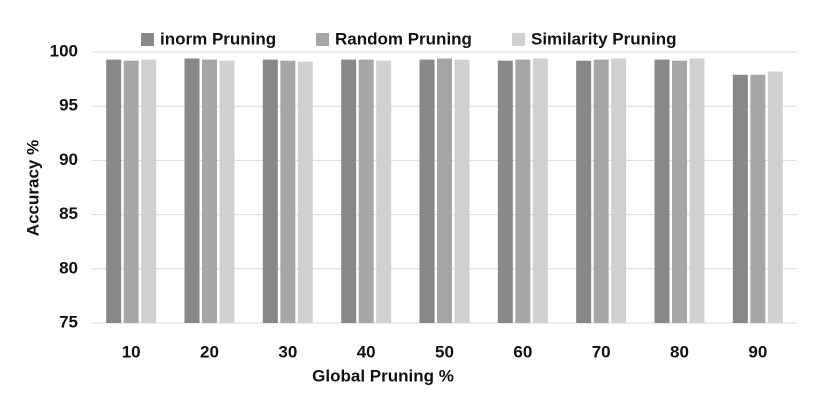 This screenshot has height=415, width=830. What do you see at coordinates (32, 188) in the screenshot?
I see `y-axis-label: Accuracy %` at bounding box center [32, 188].